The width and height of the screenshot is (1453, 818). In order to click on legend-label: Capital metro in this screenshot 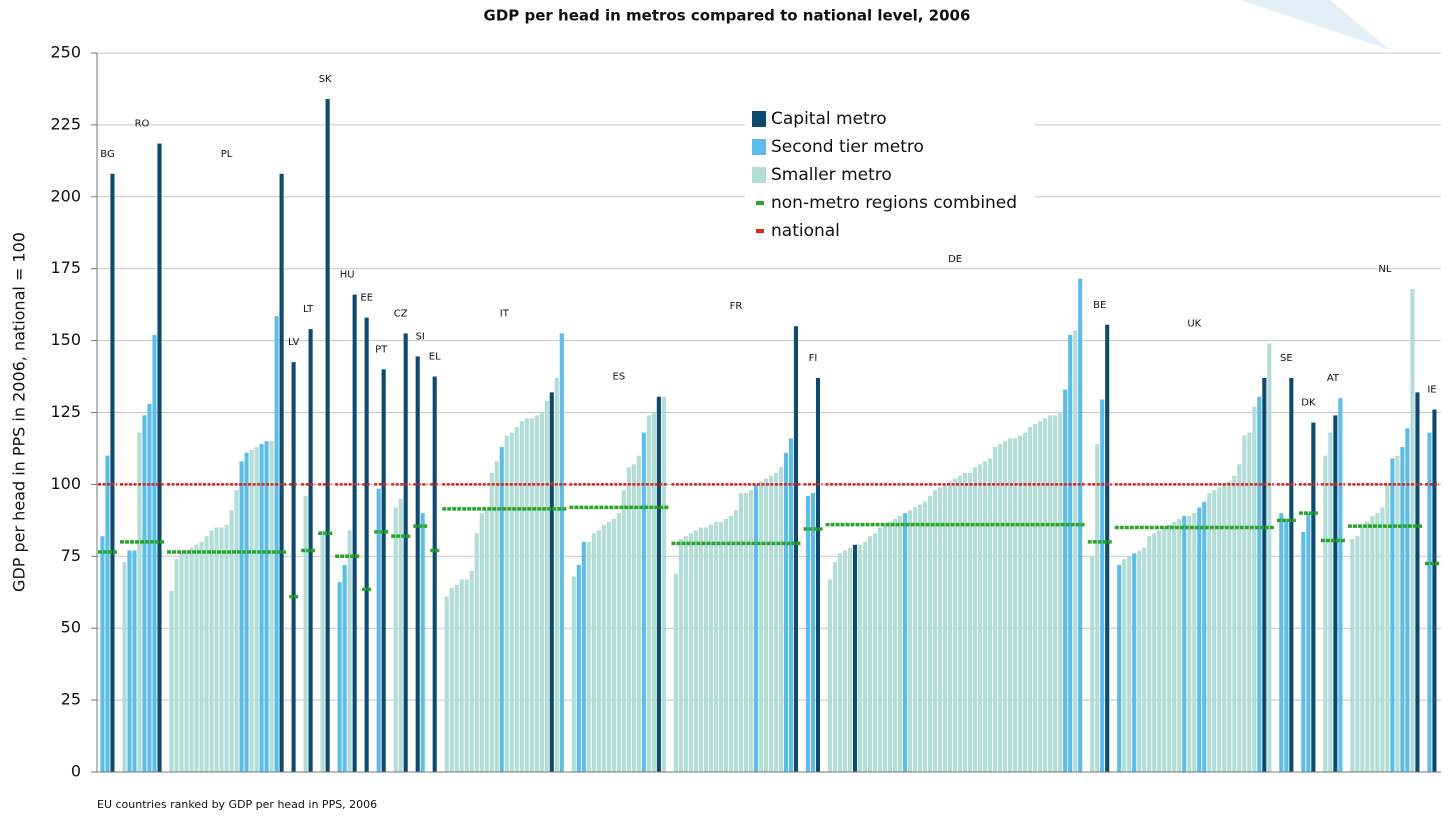, I will do `click(829, 119)`.